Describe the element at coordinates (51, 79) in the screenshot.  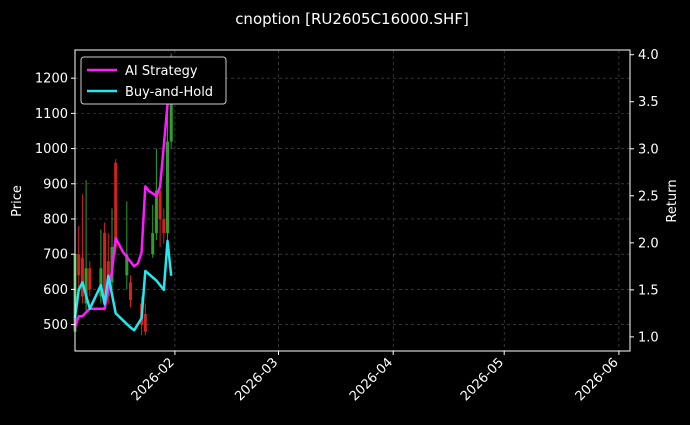
I see `y-tick-label: 1200` at that location.